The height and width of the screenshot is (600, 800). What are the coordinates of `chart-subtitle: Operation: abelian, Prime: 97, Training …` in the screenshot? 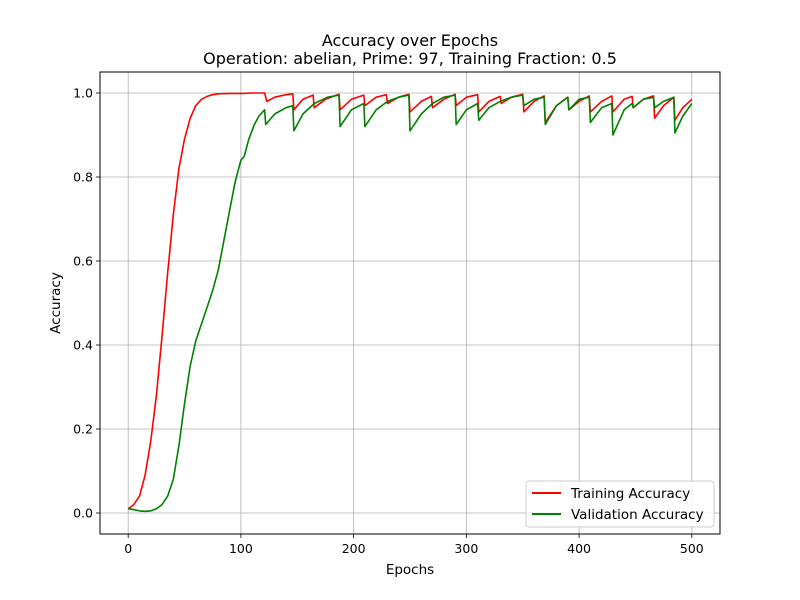 It's located at (410, 58).